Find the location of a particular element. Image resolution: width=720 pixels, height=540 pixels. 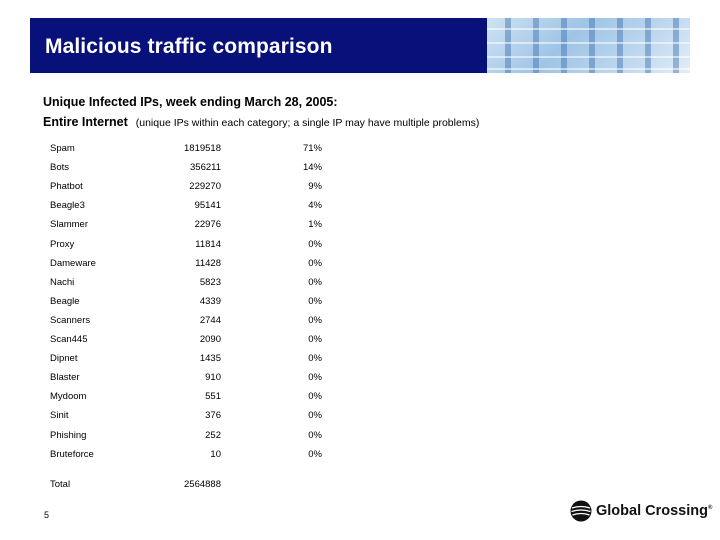

row-count: 2744 is located at coordinates (210, 320).